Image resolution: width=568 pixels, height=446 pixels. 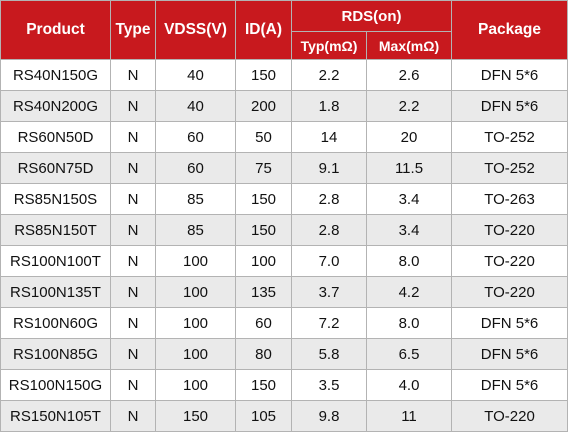 I want to click on cell-package: TO-263, so click(x=509, y=199).